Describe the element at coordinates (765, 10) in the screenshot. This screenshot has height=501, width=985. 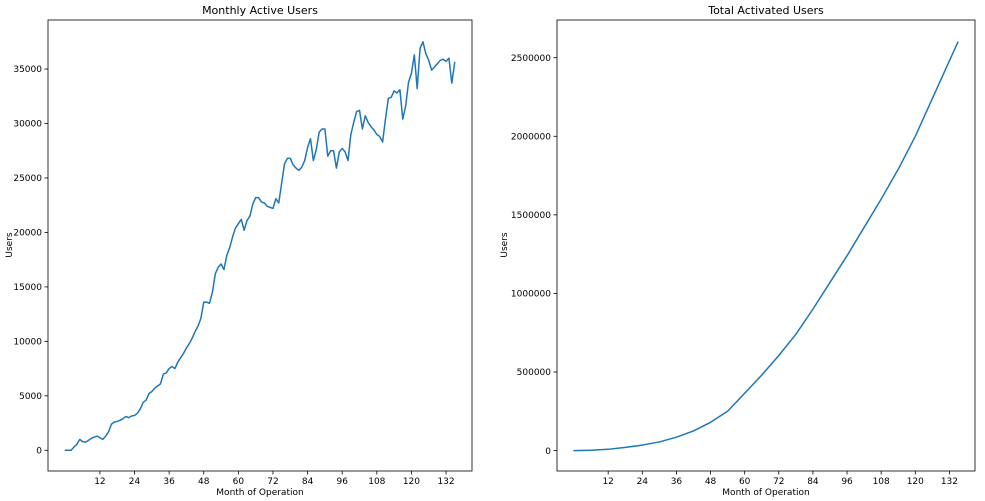
I see `chart-title: Total Activated Users` at that location.